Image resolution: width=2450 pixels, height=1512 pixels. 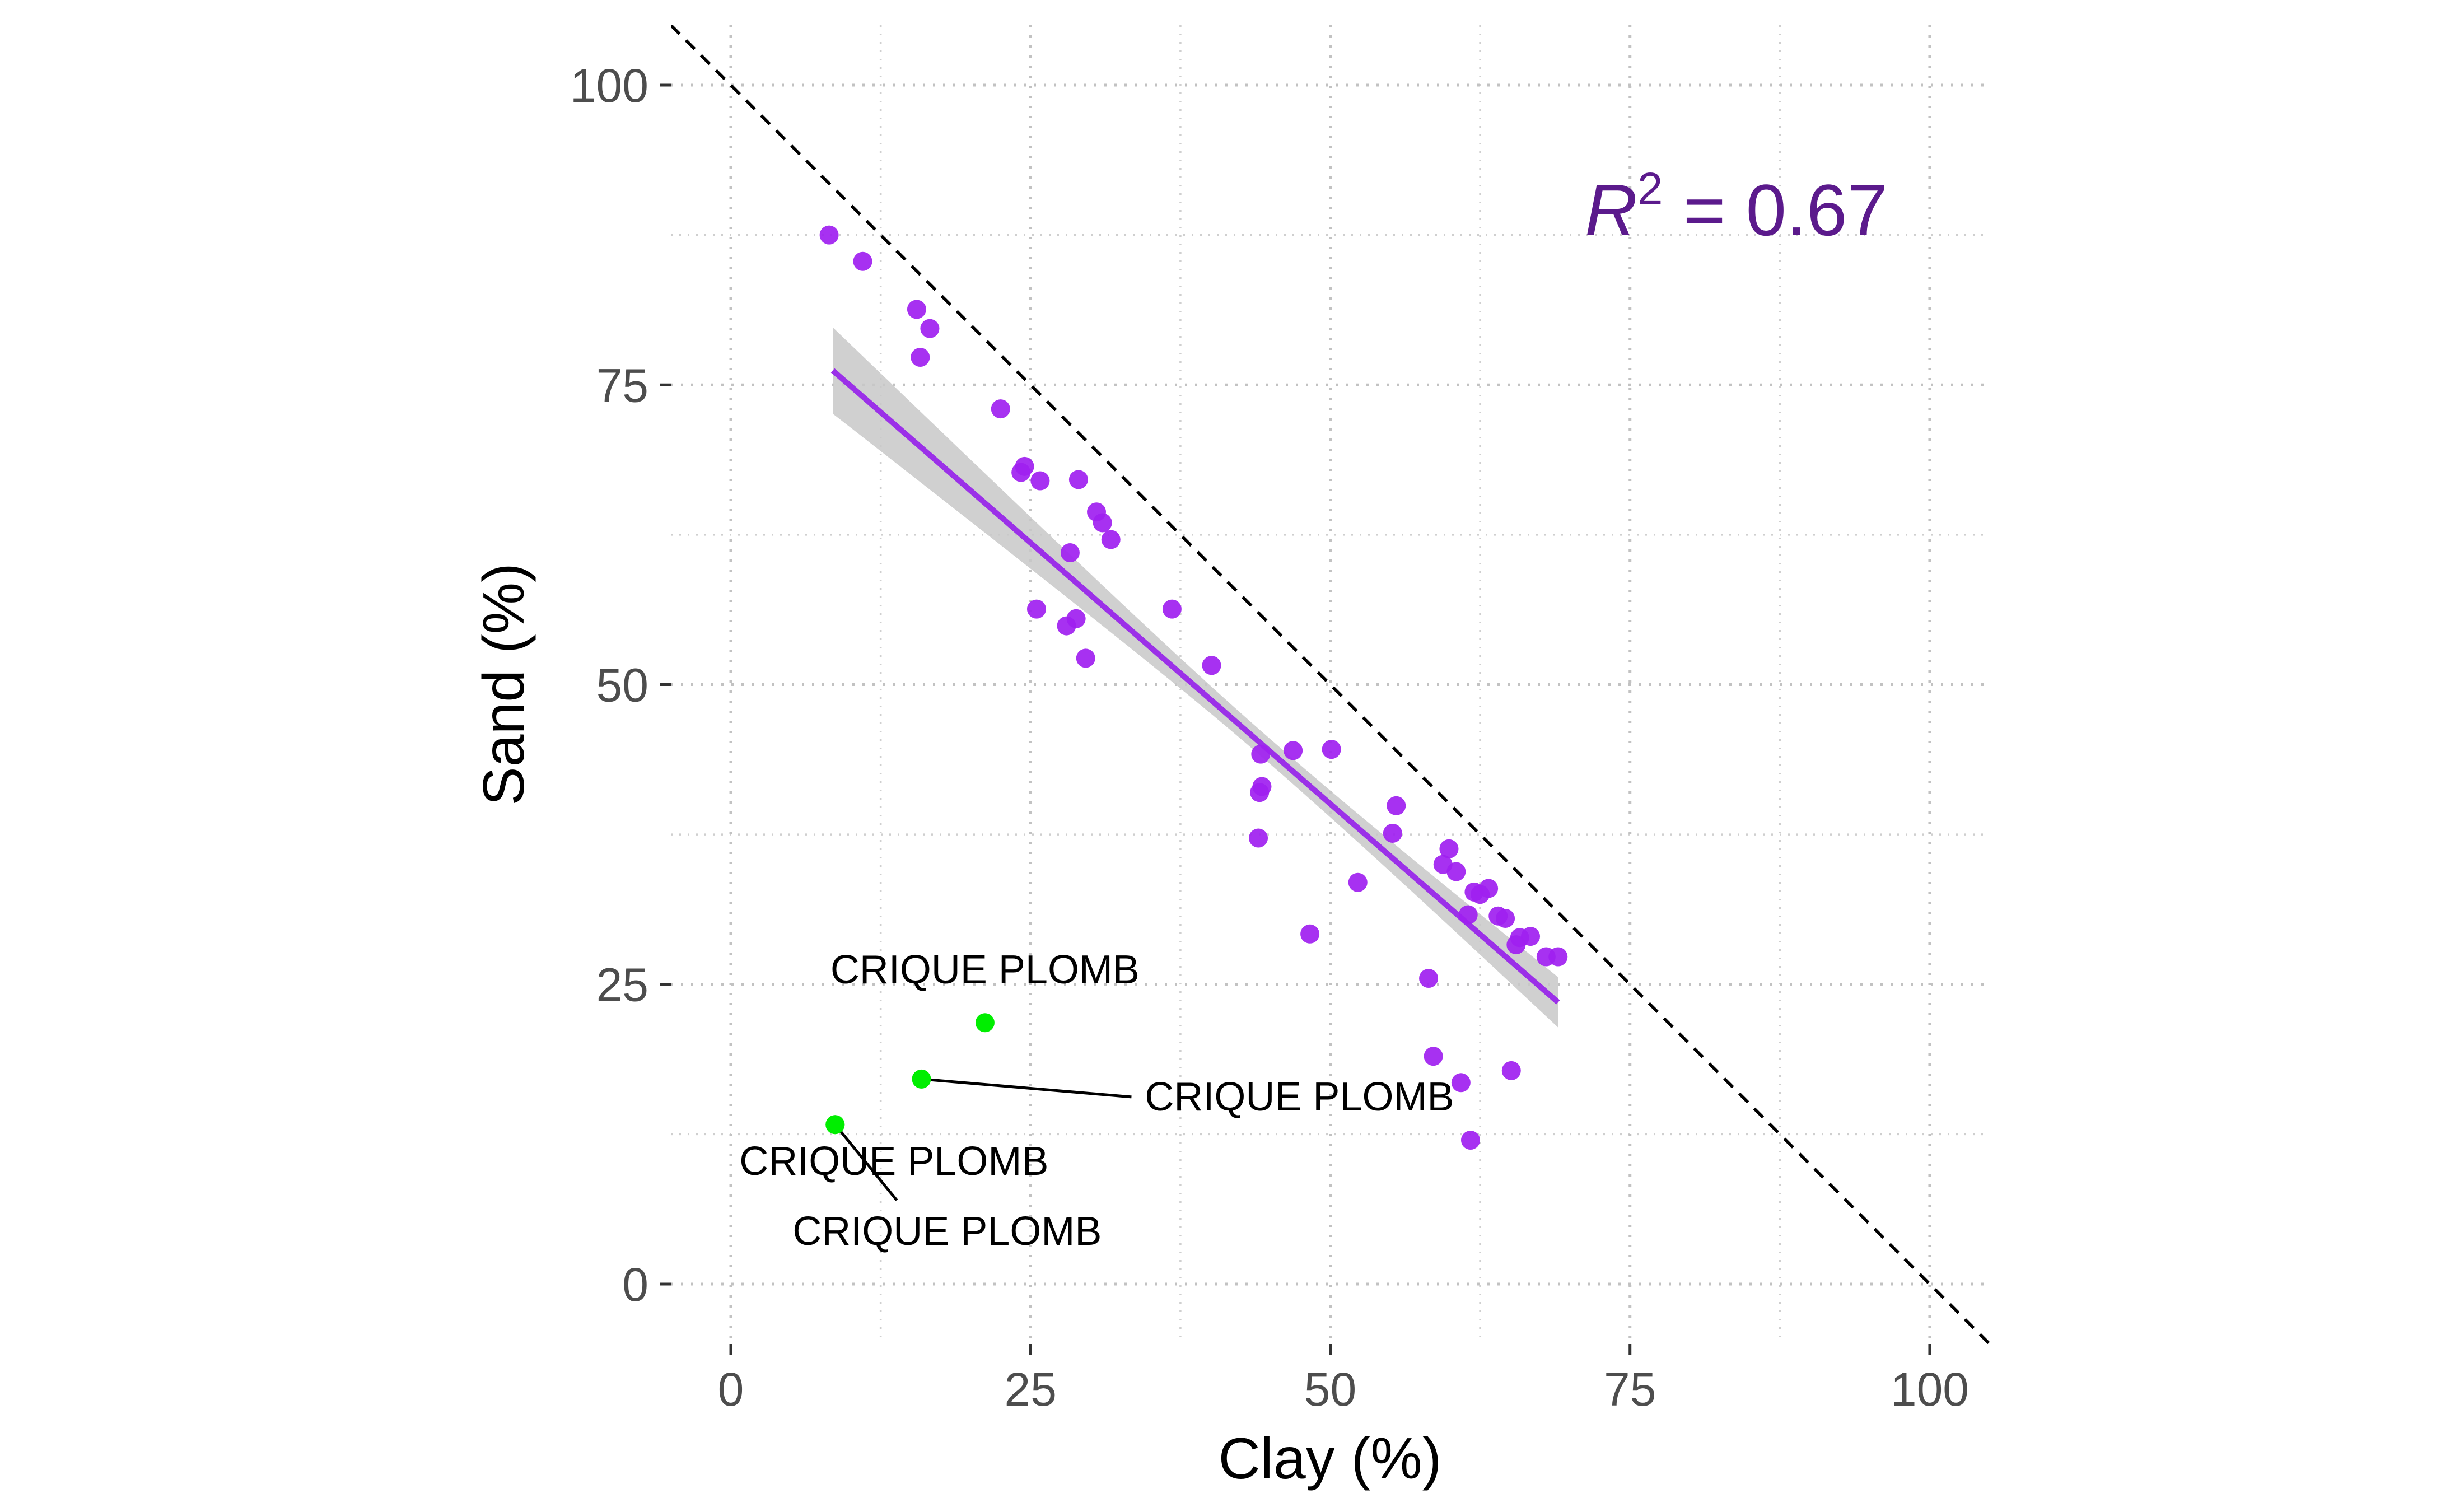 I want to click on y-axis: 0 25 50 75 100, so click(x=621, y=685).